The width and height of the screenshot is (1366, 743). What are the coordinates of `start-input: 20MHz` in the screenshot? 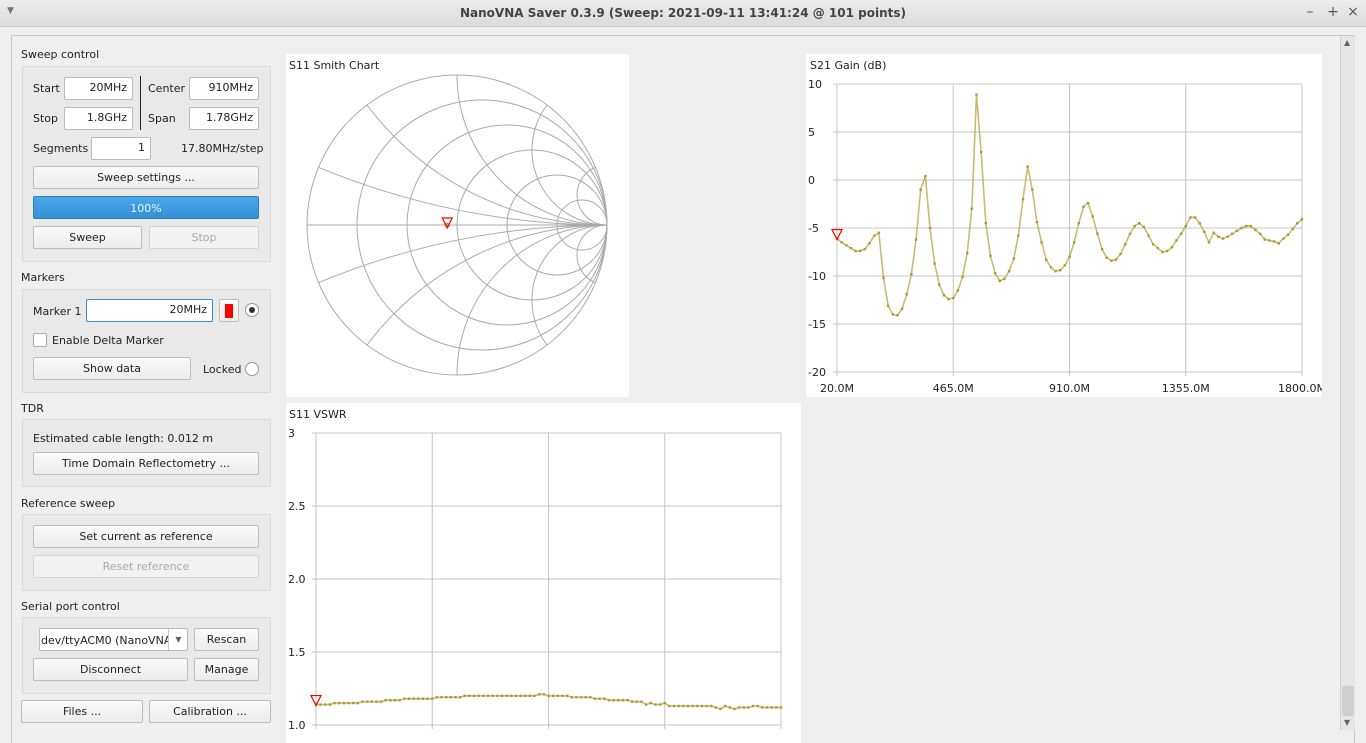 It's located at (98, 88).